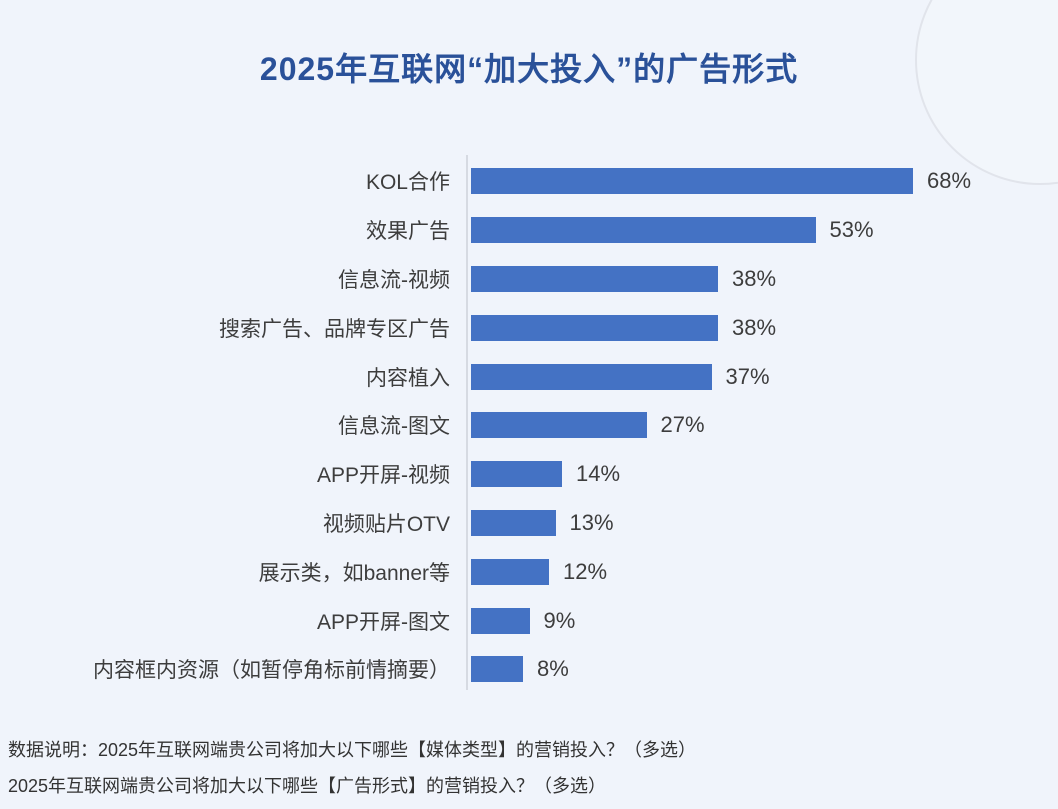  I want to click on bar-row: 视频贴片OTV 13%, so click(529, 523).